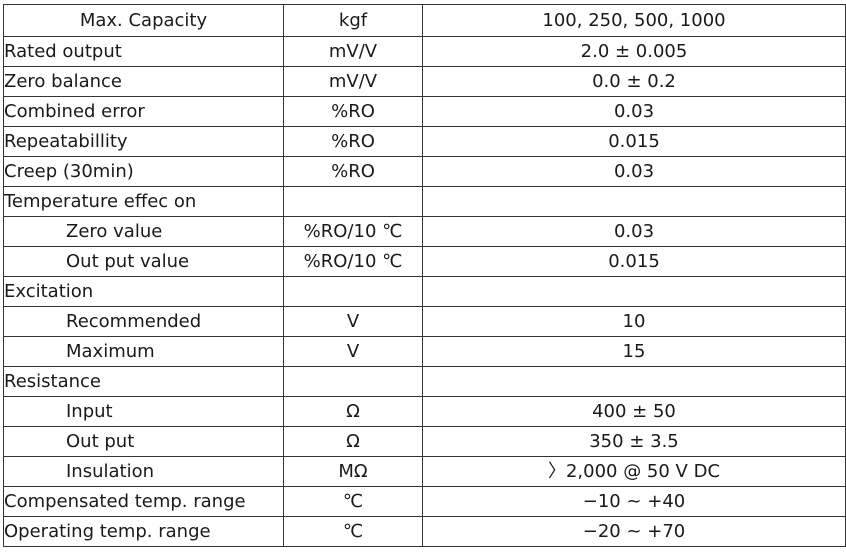 The height and width of the screenshot is (554, 846). What do you see at coordinates (143, 231) in the screenshot?
I see `row-param: Zero value` at bounding box center [143, 231].